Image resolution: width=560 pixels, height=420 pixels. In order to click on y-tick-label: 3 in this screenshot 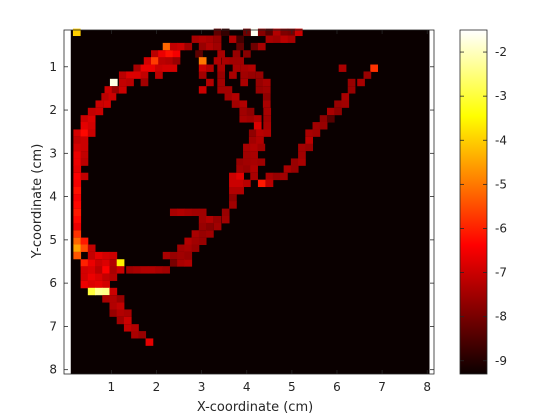, I will do `click(53, 153)`.